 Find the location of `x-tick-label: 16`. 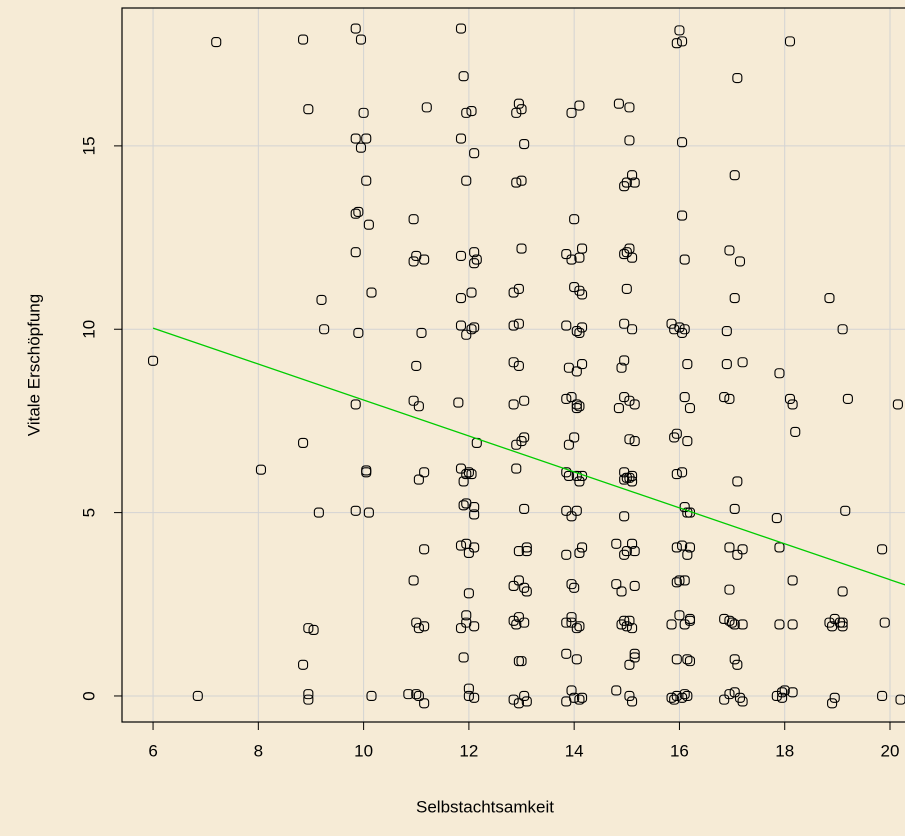

x-tick-label: 16 is located at coordinates (679, 750).